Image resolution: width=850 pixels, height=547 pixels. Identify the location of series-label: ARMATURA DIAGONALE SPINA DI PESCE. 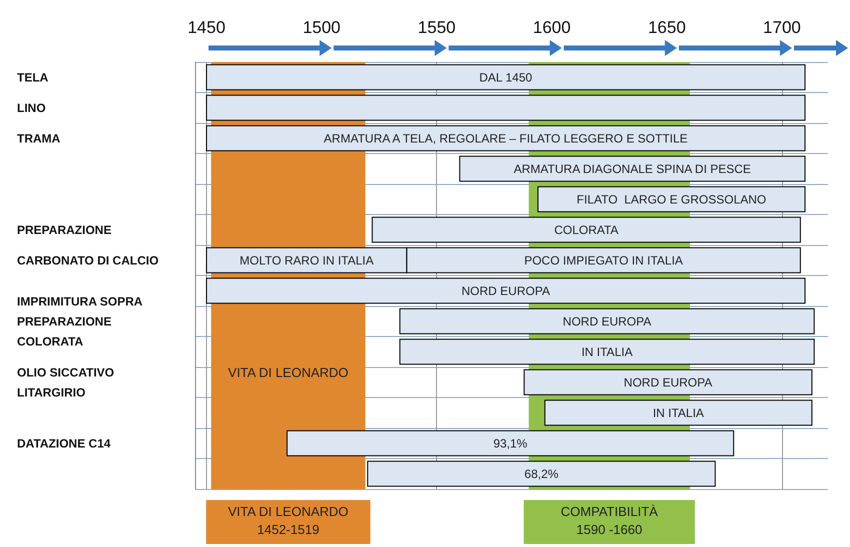
(632, 169).